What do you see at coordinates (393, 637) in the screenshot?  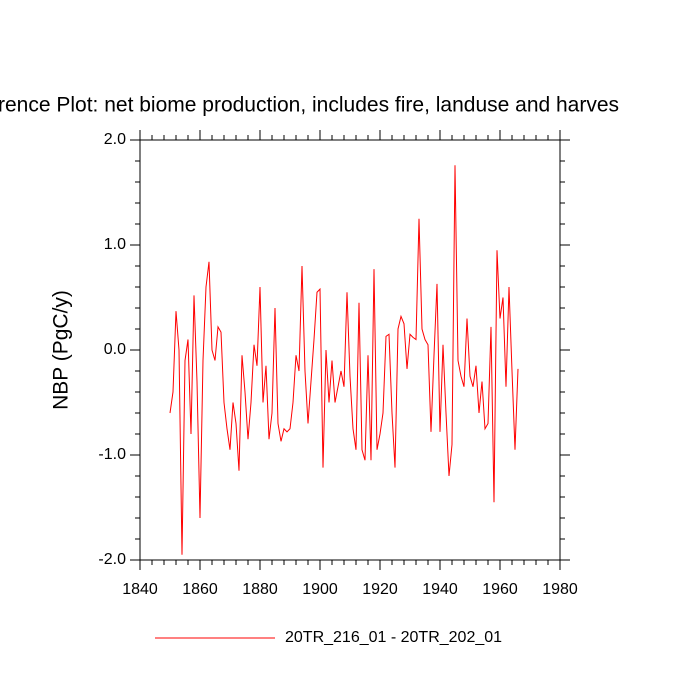 I see `legend-label: 20TR_216_01 - 20TR_202_01` at bounding box center [393, 637].